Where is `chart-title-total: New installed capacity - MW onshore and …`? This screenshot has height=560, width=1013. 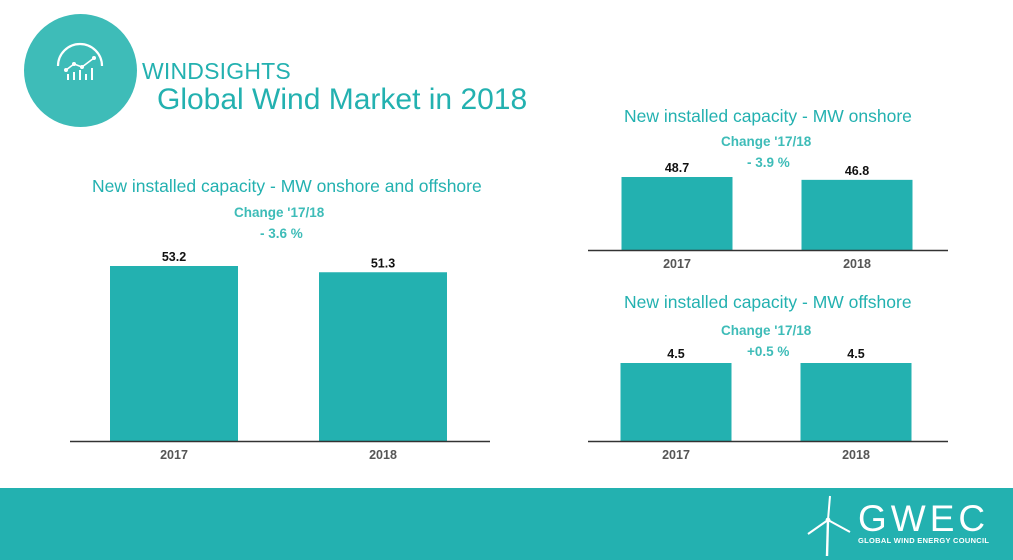 chart-title-total: New installed capacity - MW onshore and … is located at coordinates (287, 186).